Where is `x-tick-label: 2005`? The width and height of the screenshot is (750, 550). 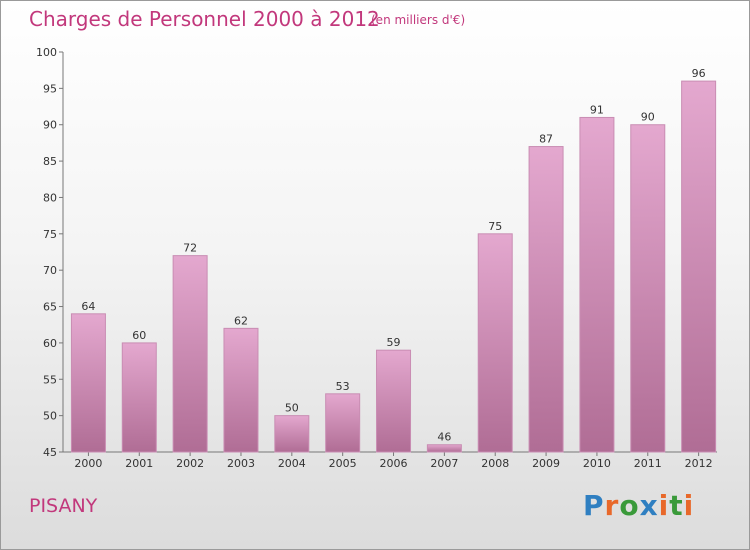 x-tick-label: 2005 is located at coordinates (343, 463).